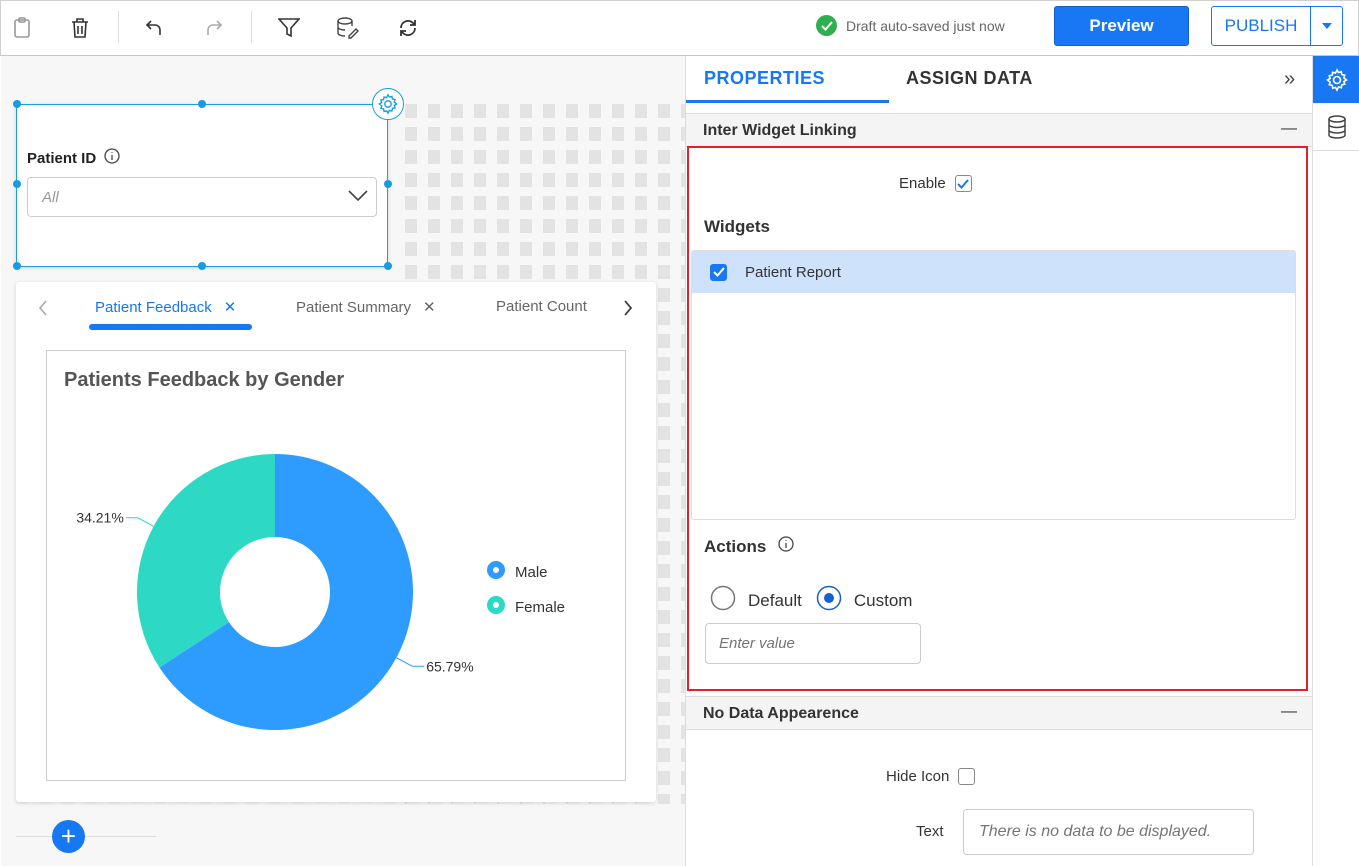 The height and width of the screenshot is (866, 1359). Describe the element at coordinates (43, 308) in the screenshot. I see `chevron-left-icon` at that location.